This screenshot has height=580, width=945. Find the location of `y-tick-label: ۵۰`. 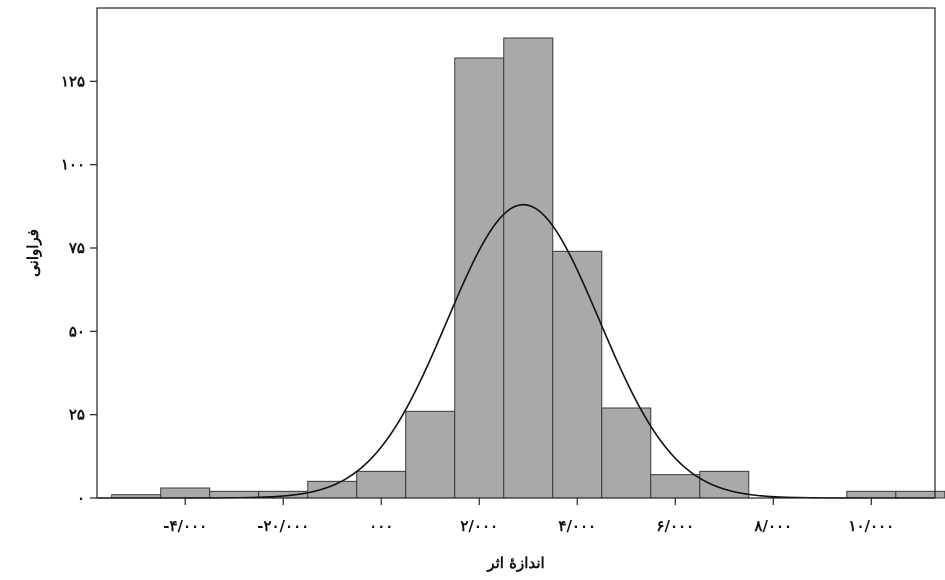

y-tick-label: ۵۰ is located at coordinates (77, 331).